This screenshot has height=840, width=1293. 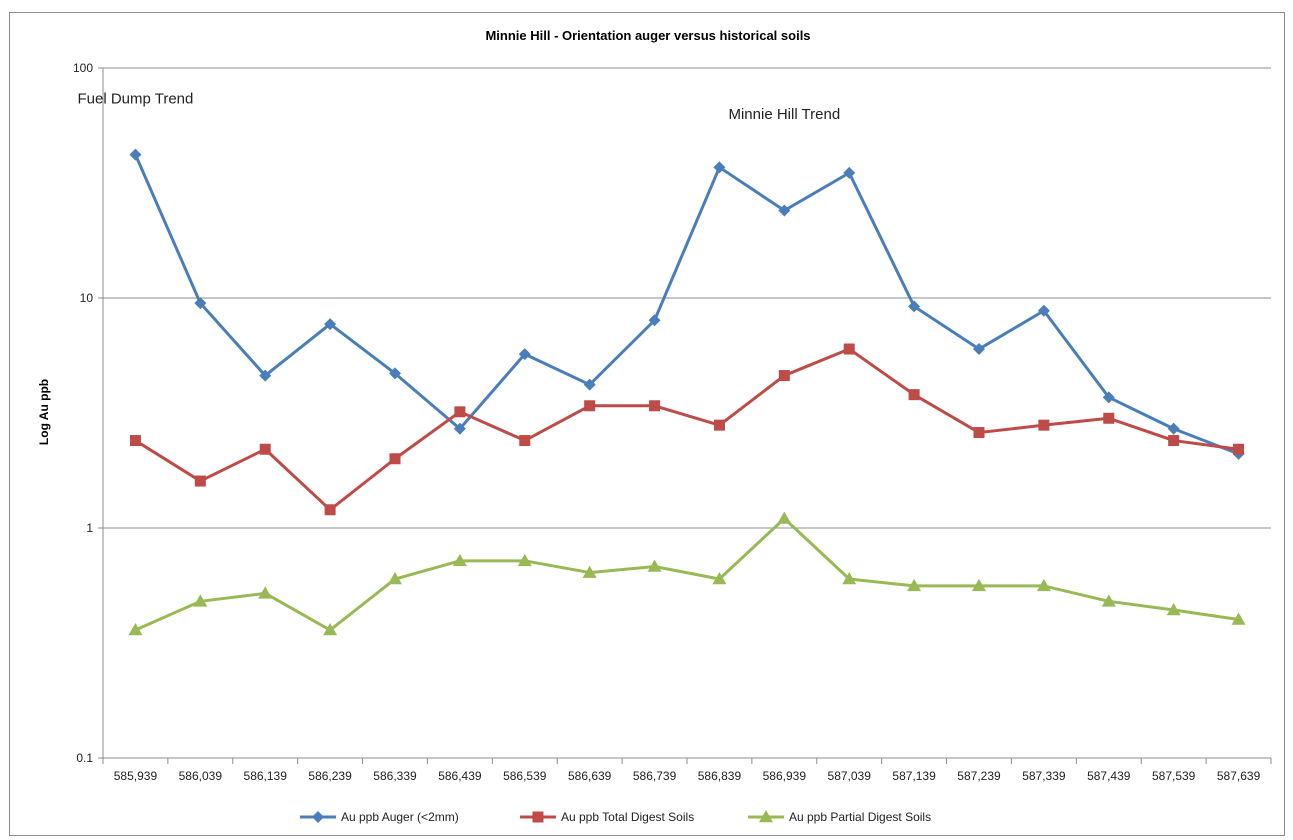 What do you see at coordinates (784, 114) in the screenshot?
I see `chart-annotation: Minnie Hill Trend` at bounding box center [784, 114].